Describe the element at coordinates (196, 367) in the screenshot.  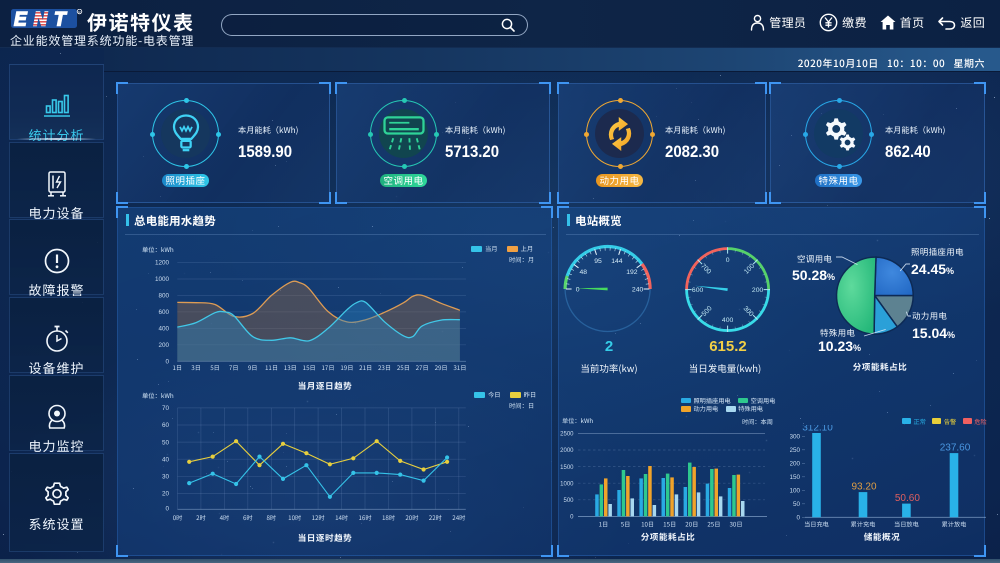
I see `svg-text: 3日` at that location.